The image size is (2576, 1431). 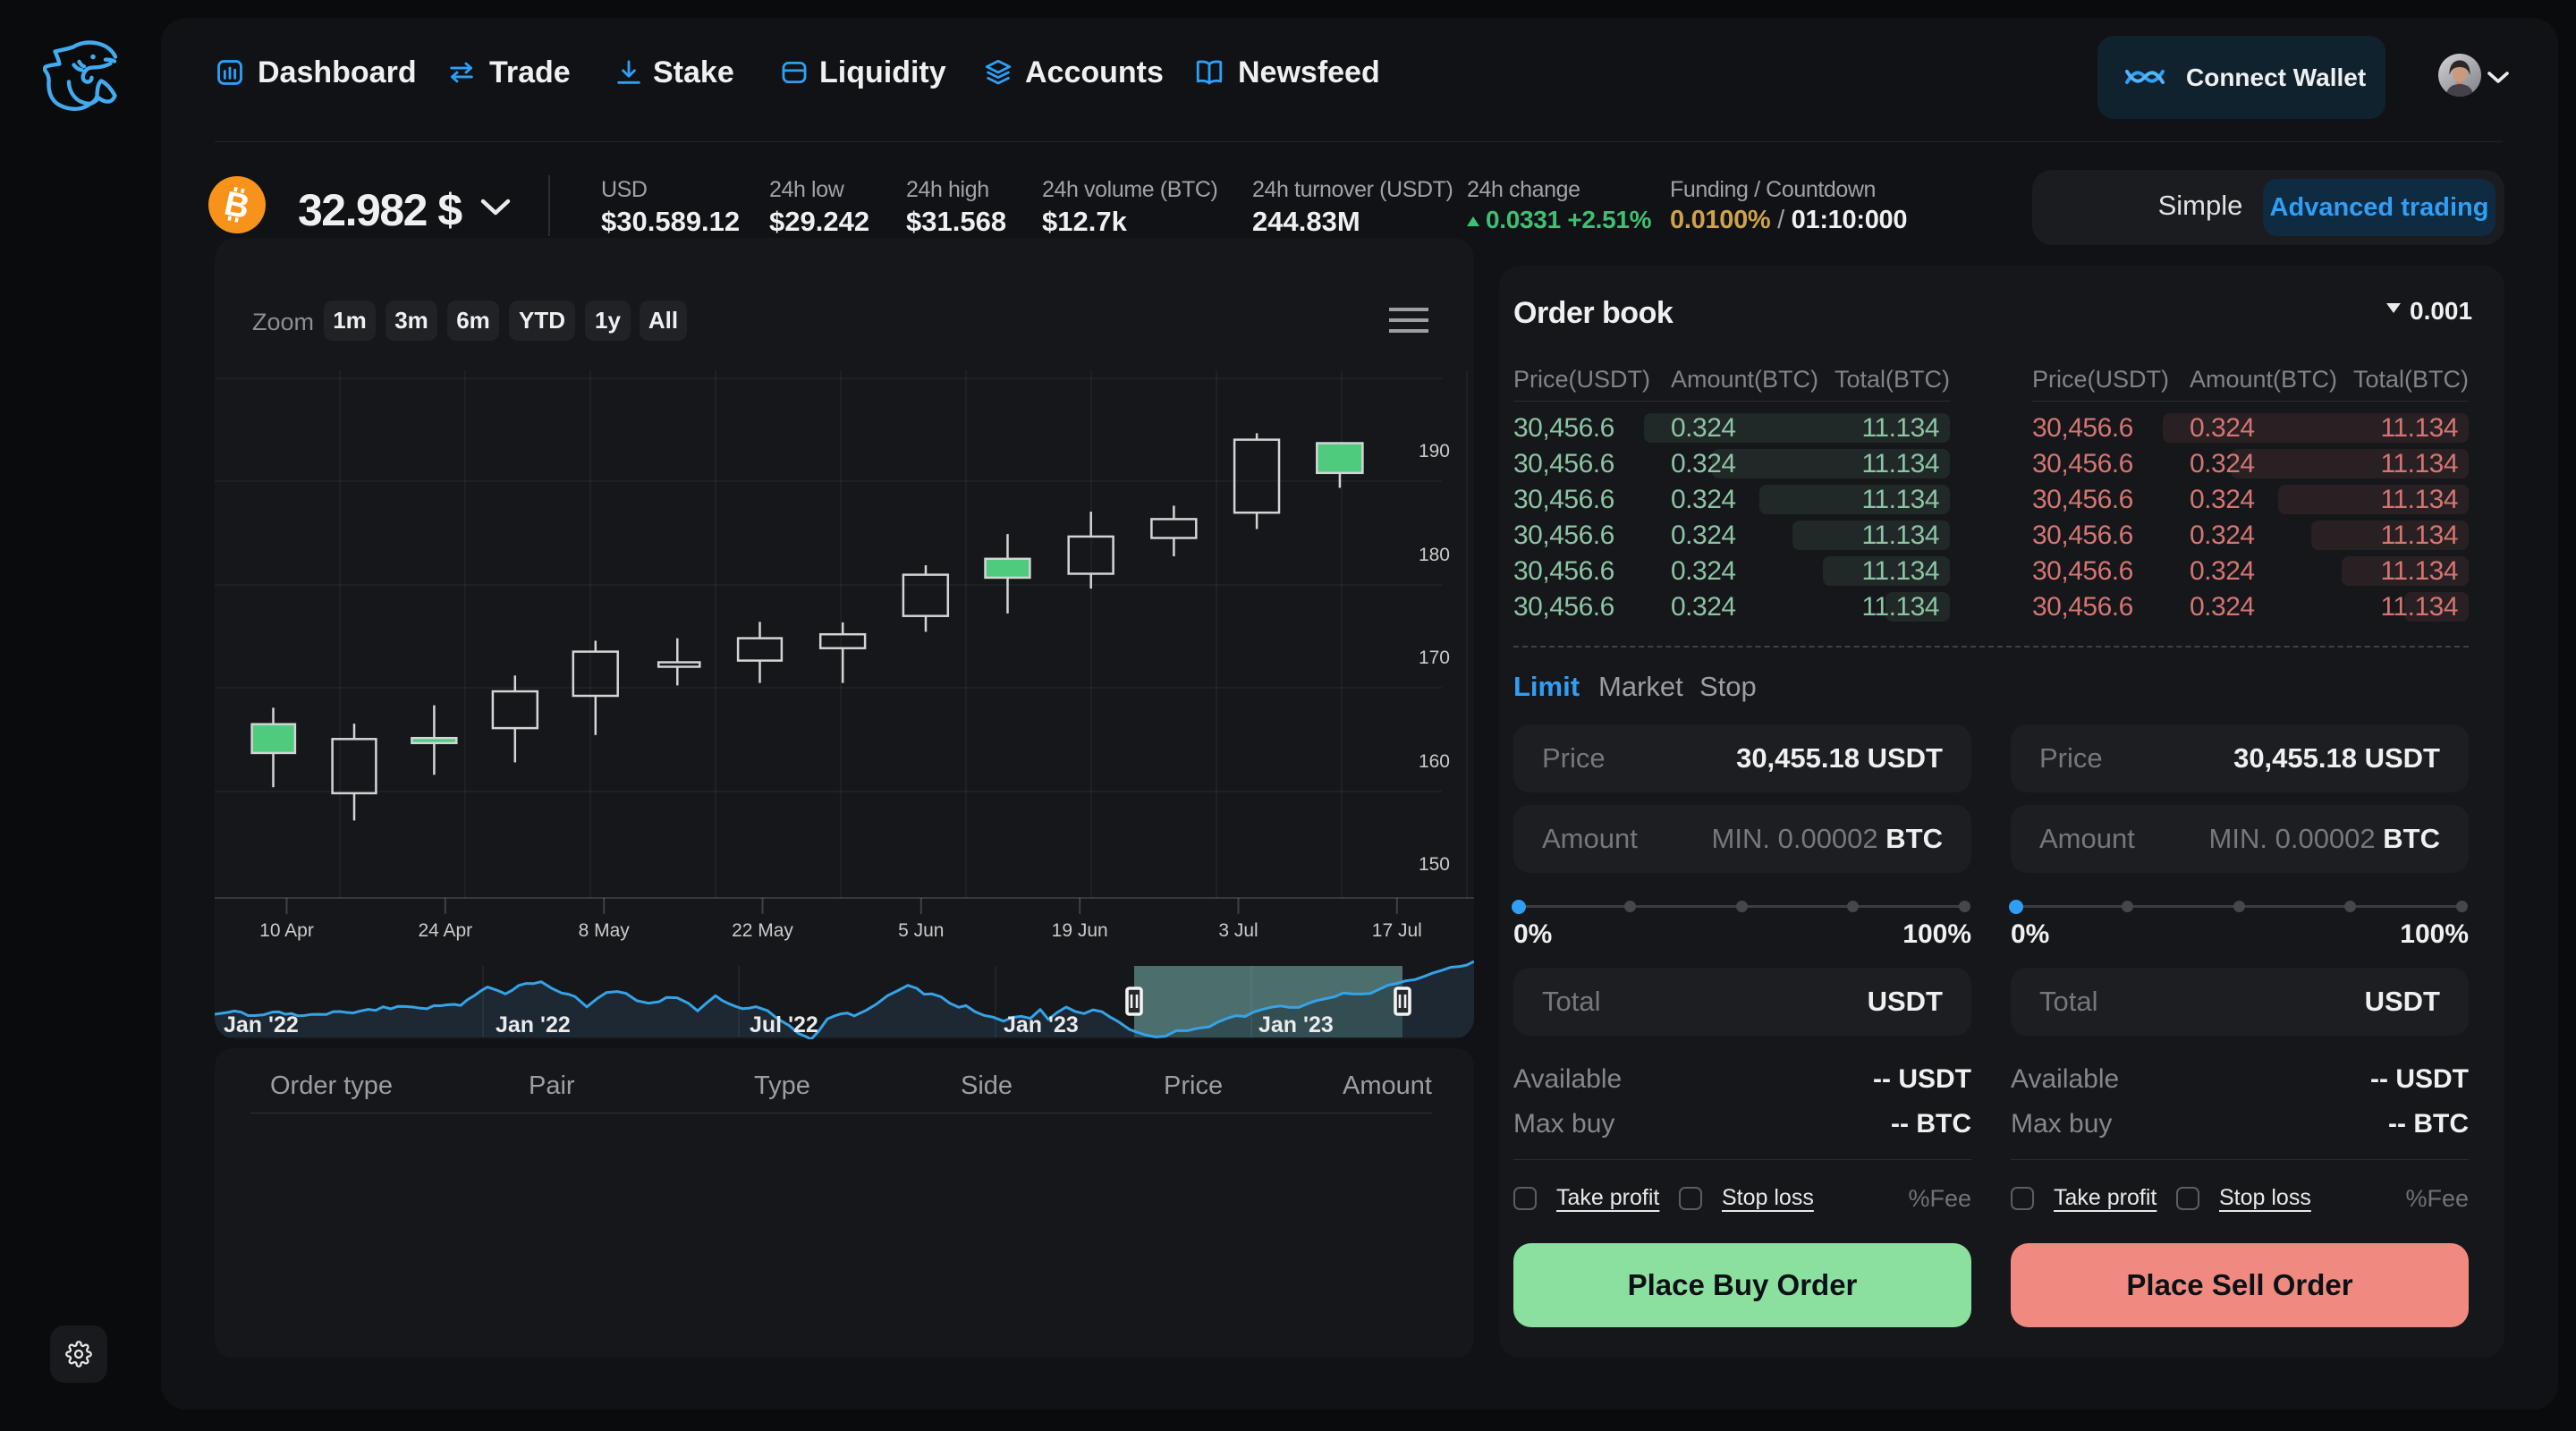 What do you see at coordinates (1434, 658) in the screenshot?
I see `svg-text: 170` at bounding box center [1434, 658].